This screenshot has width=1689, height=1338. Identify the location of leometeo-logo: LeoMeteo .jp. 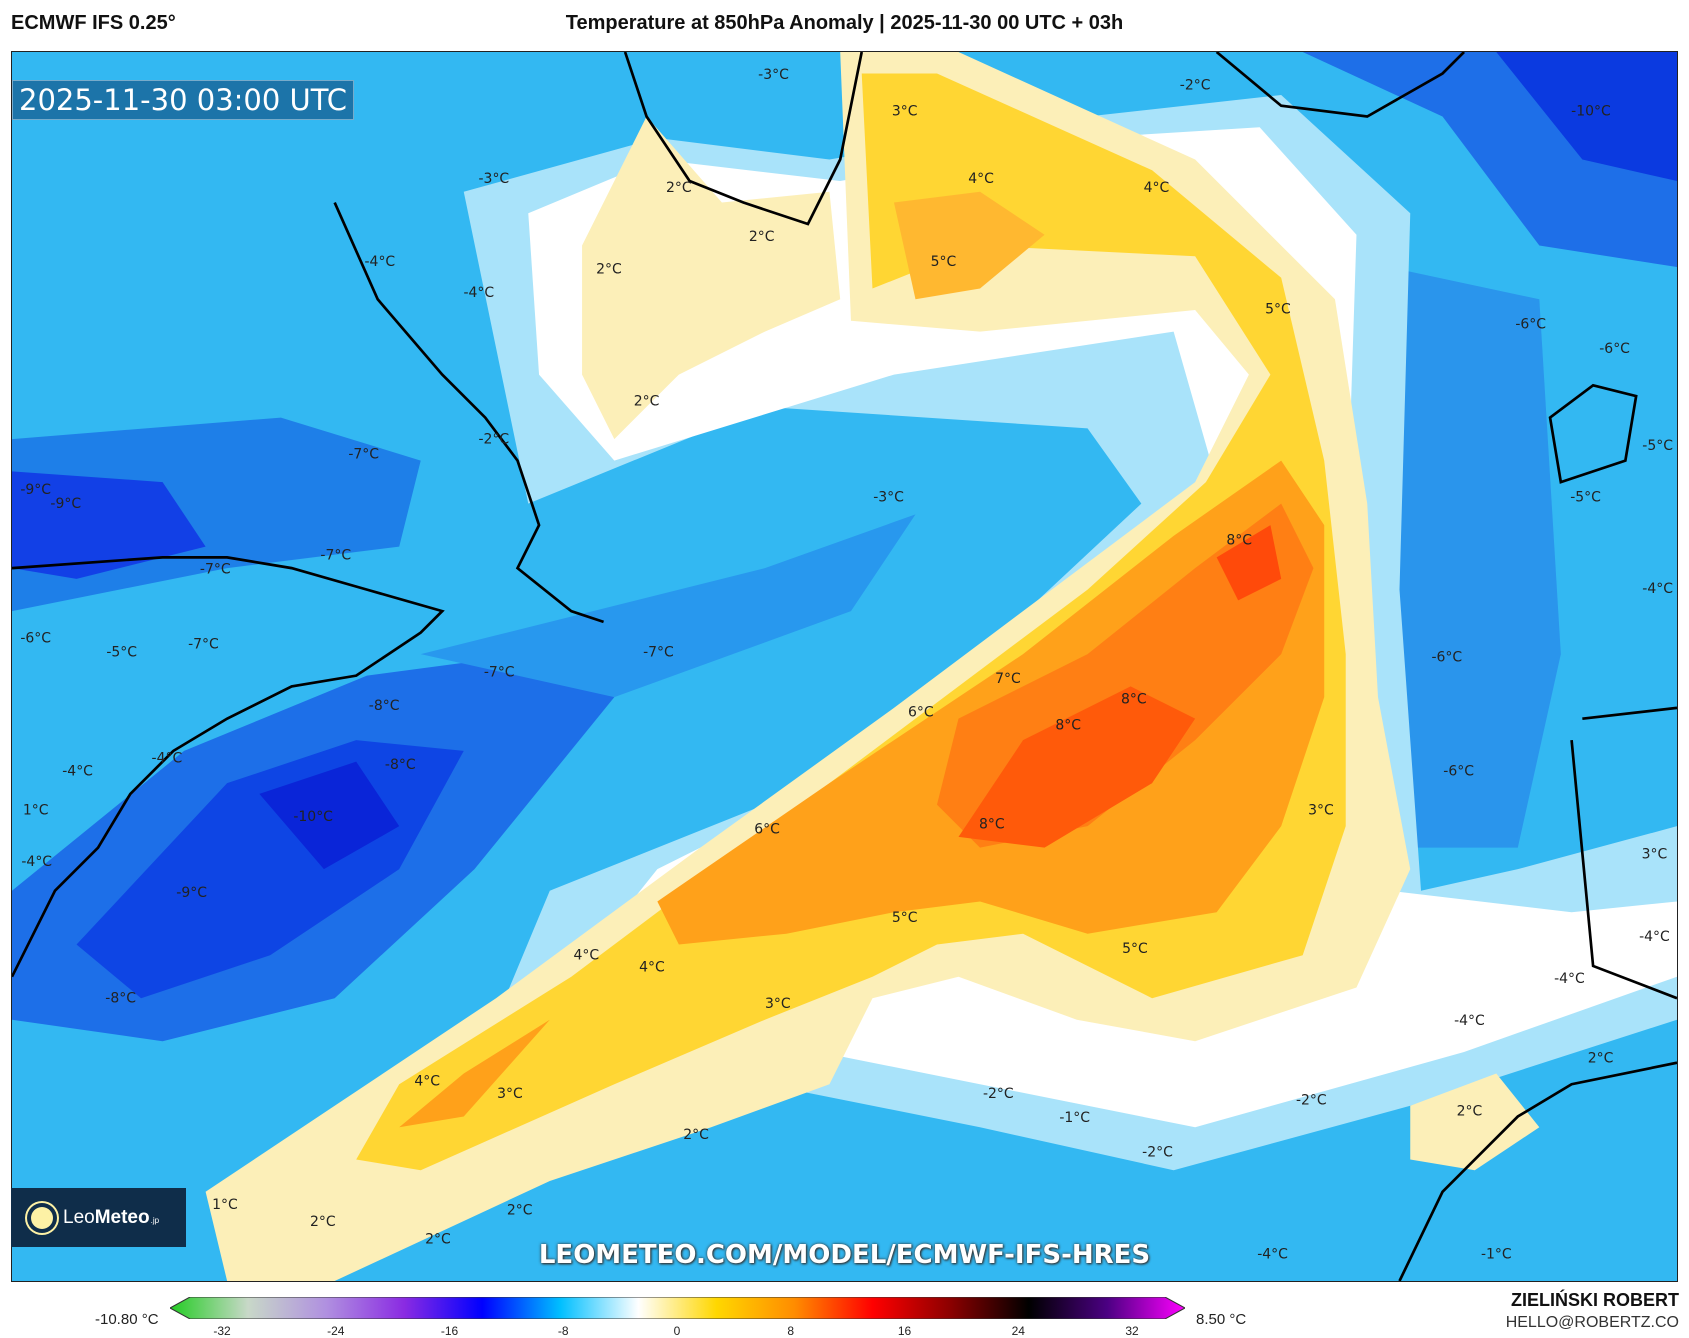
(98, 1217).